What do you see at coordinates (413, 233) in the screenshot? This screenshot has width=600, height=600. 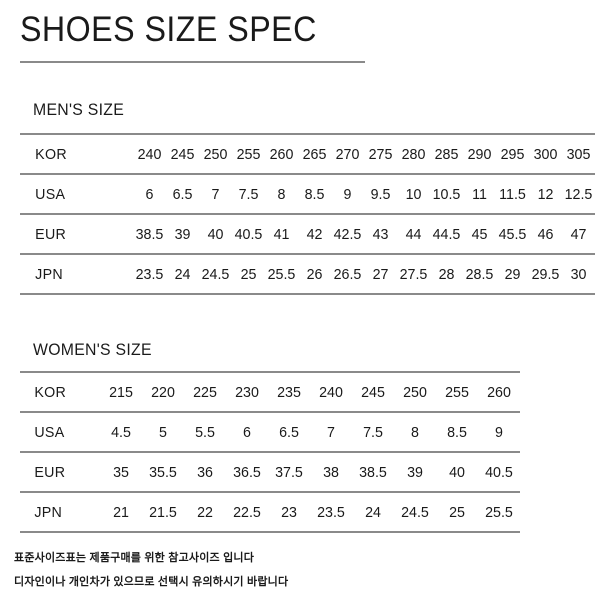 I see `size-cell: 44` at bounding box center [413, 233].